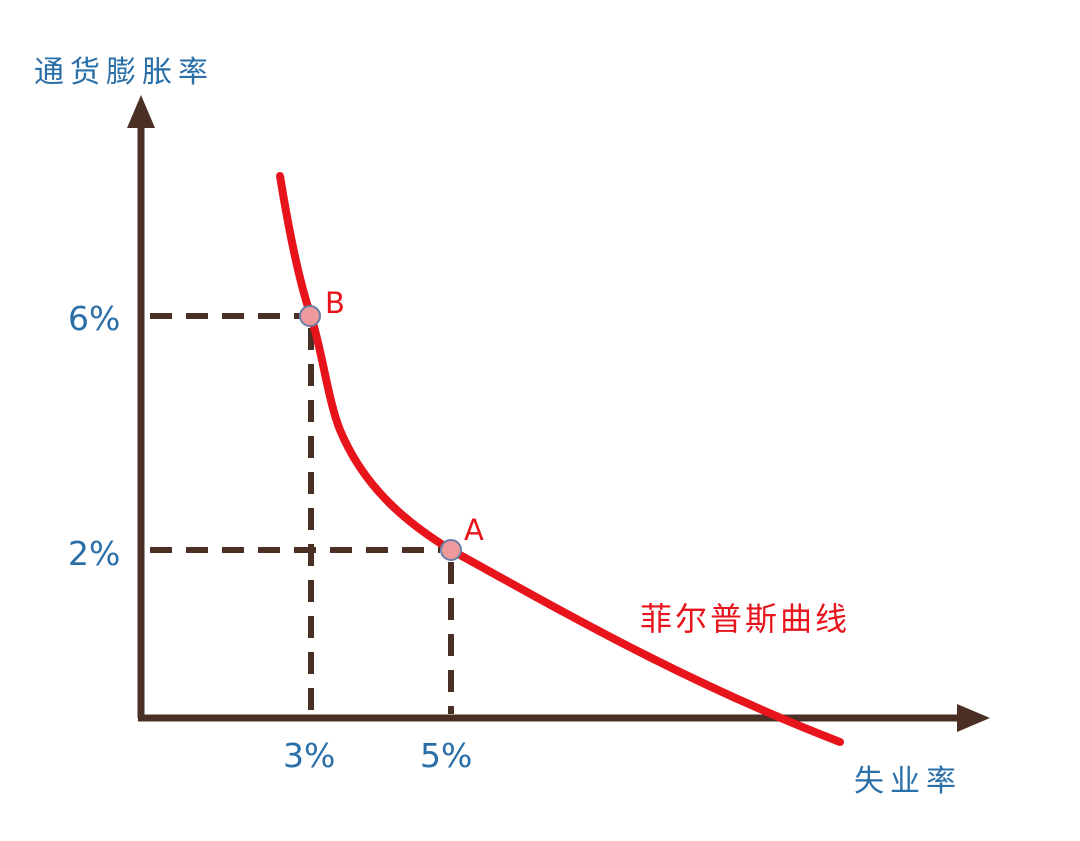  I want to click on x-axis-arrow, so click(973, 718).